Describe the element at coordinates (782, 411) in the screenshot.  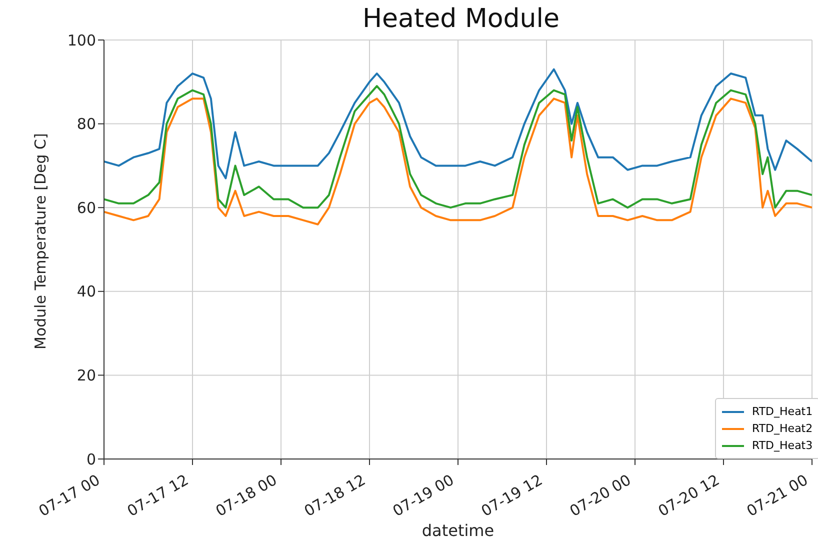
I see `legend-label: RTD_Heat1` at that location.